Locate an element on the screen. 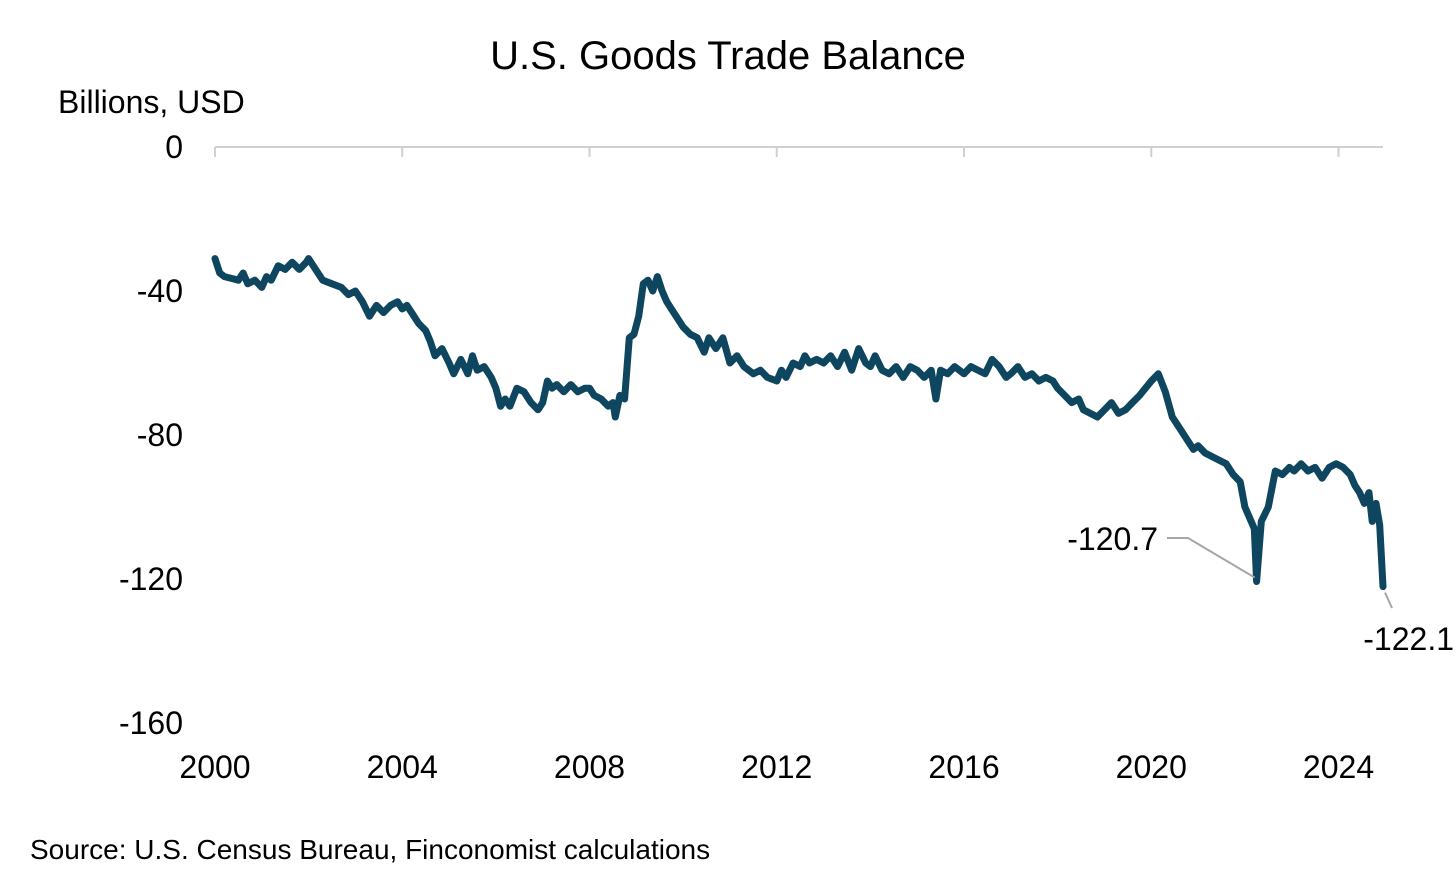 This screenshot has height=874, width=1456. y-tick-label: 0 is located at coordinates (174, 147).